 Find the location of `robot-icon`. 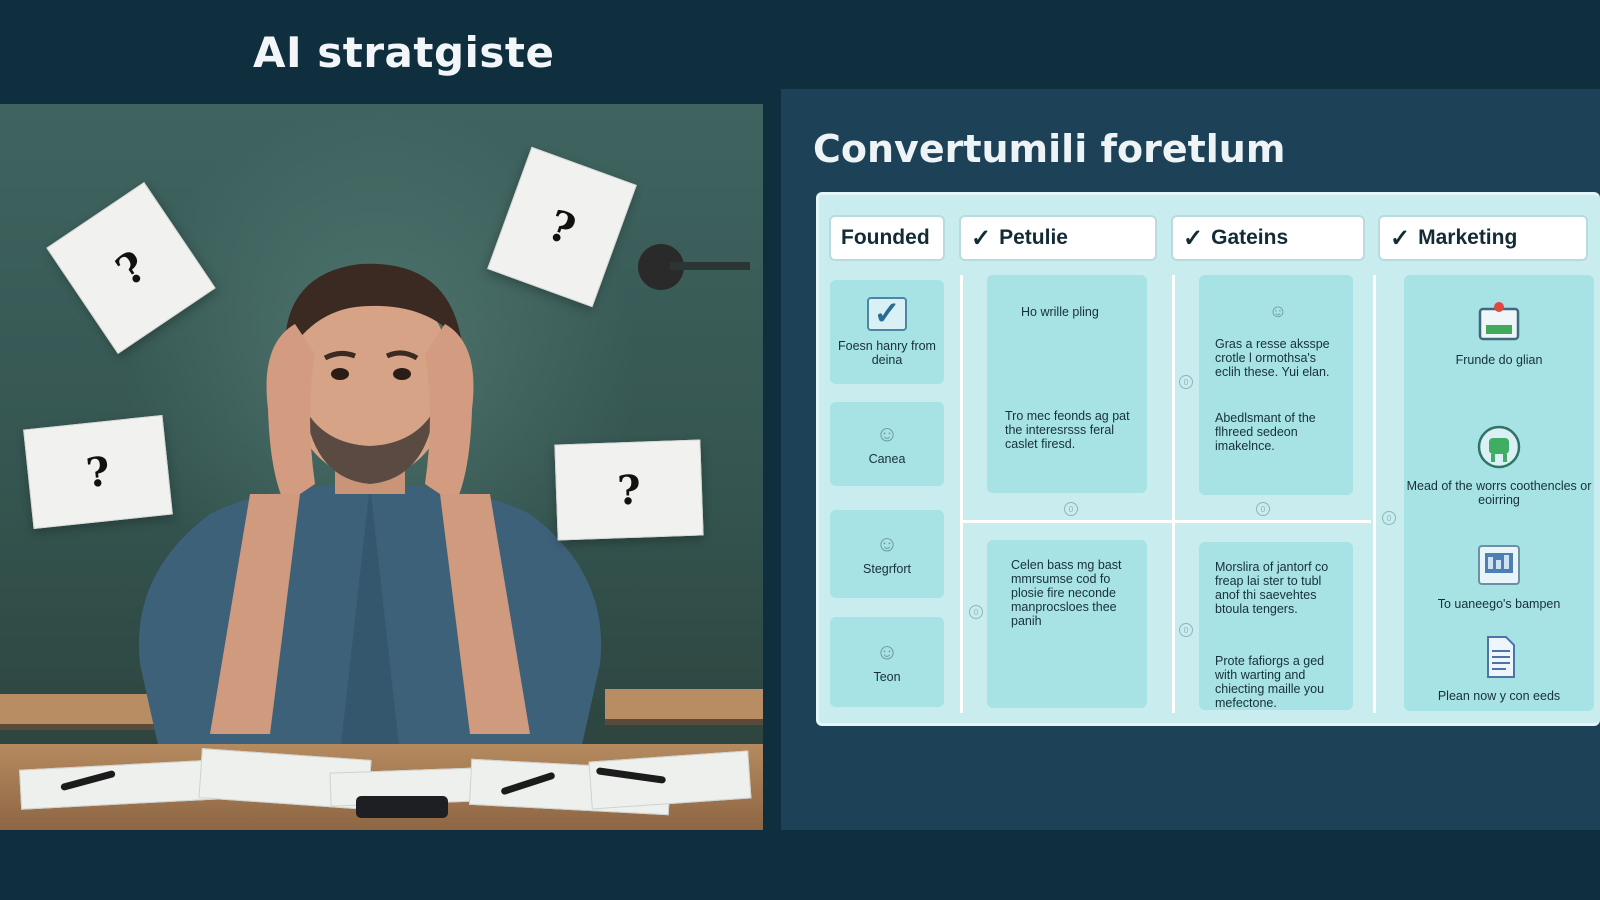

robot-icon is located at coordinates (1499, 447).